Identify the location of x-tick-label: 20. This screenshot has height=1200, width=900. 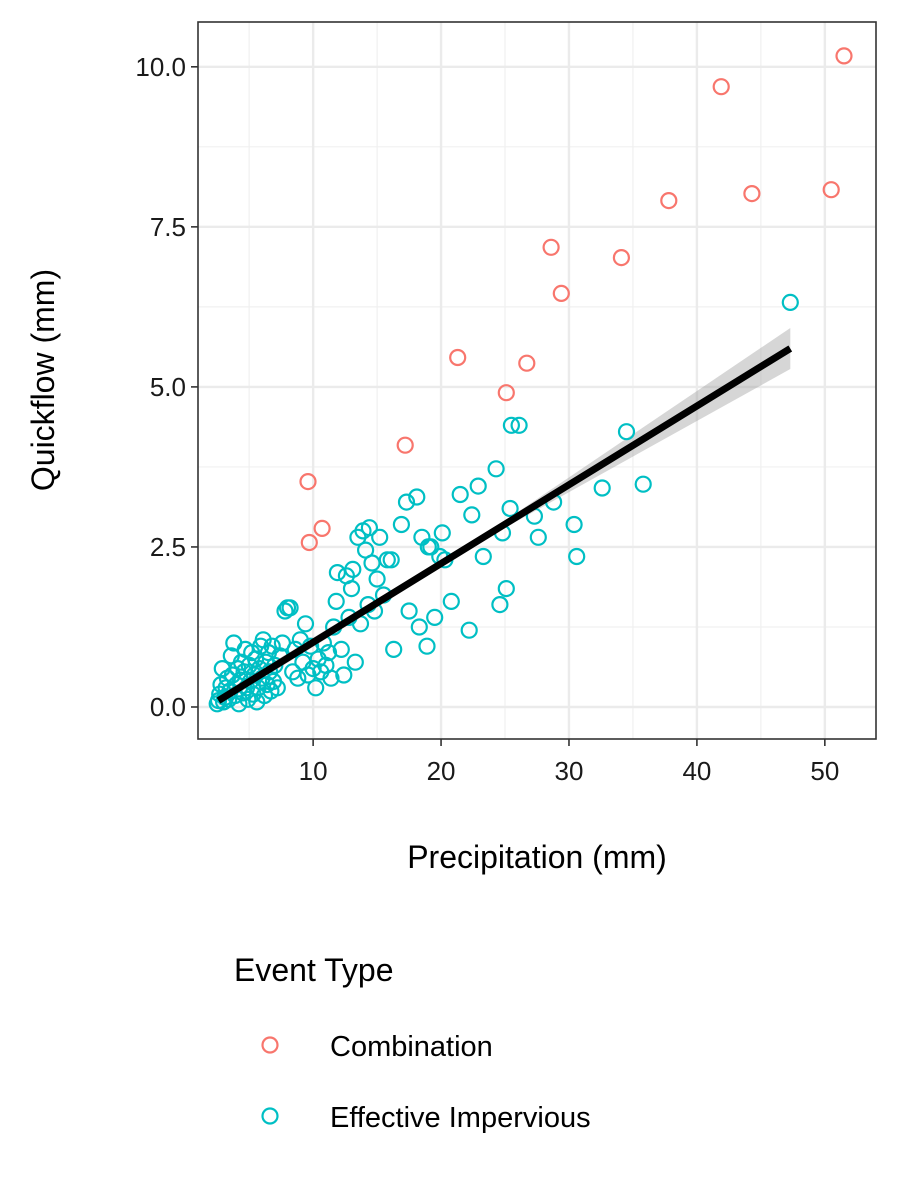
(441, 771).